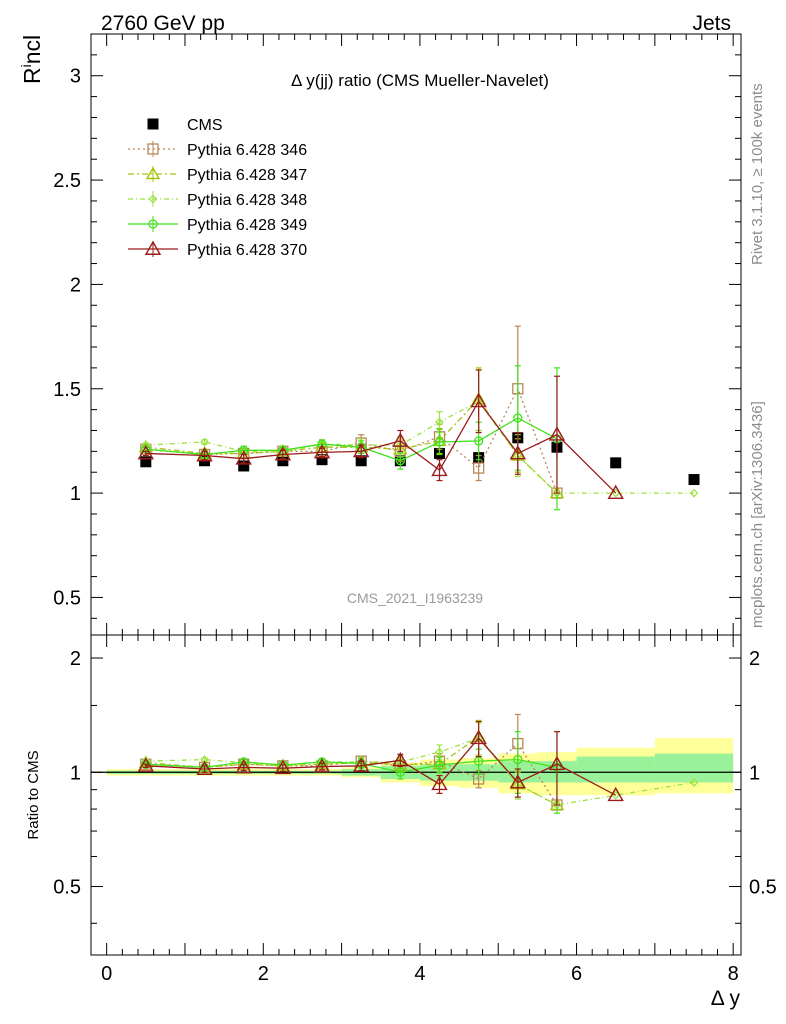 Image resolution: width=786 pixels, height=1024 pixels. What do you see at coordinates (757, 174) in the screenshot?
I see `rivet-label: Rivet 3.1.10, ≥ 100k events` at bounding box center [757, 174].